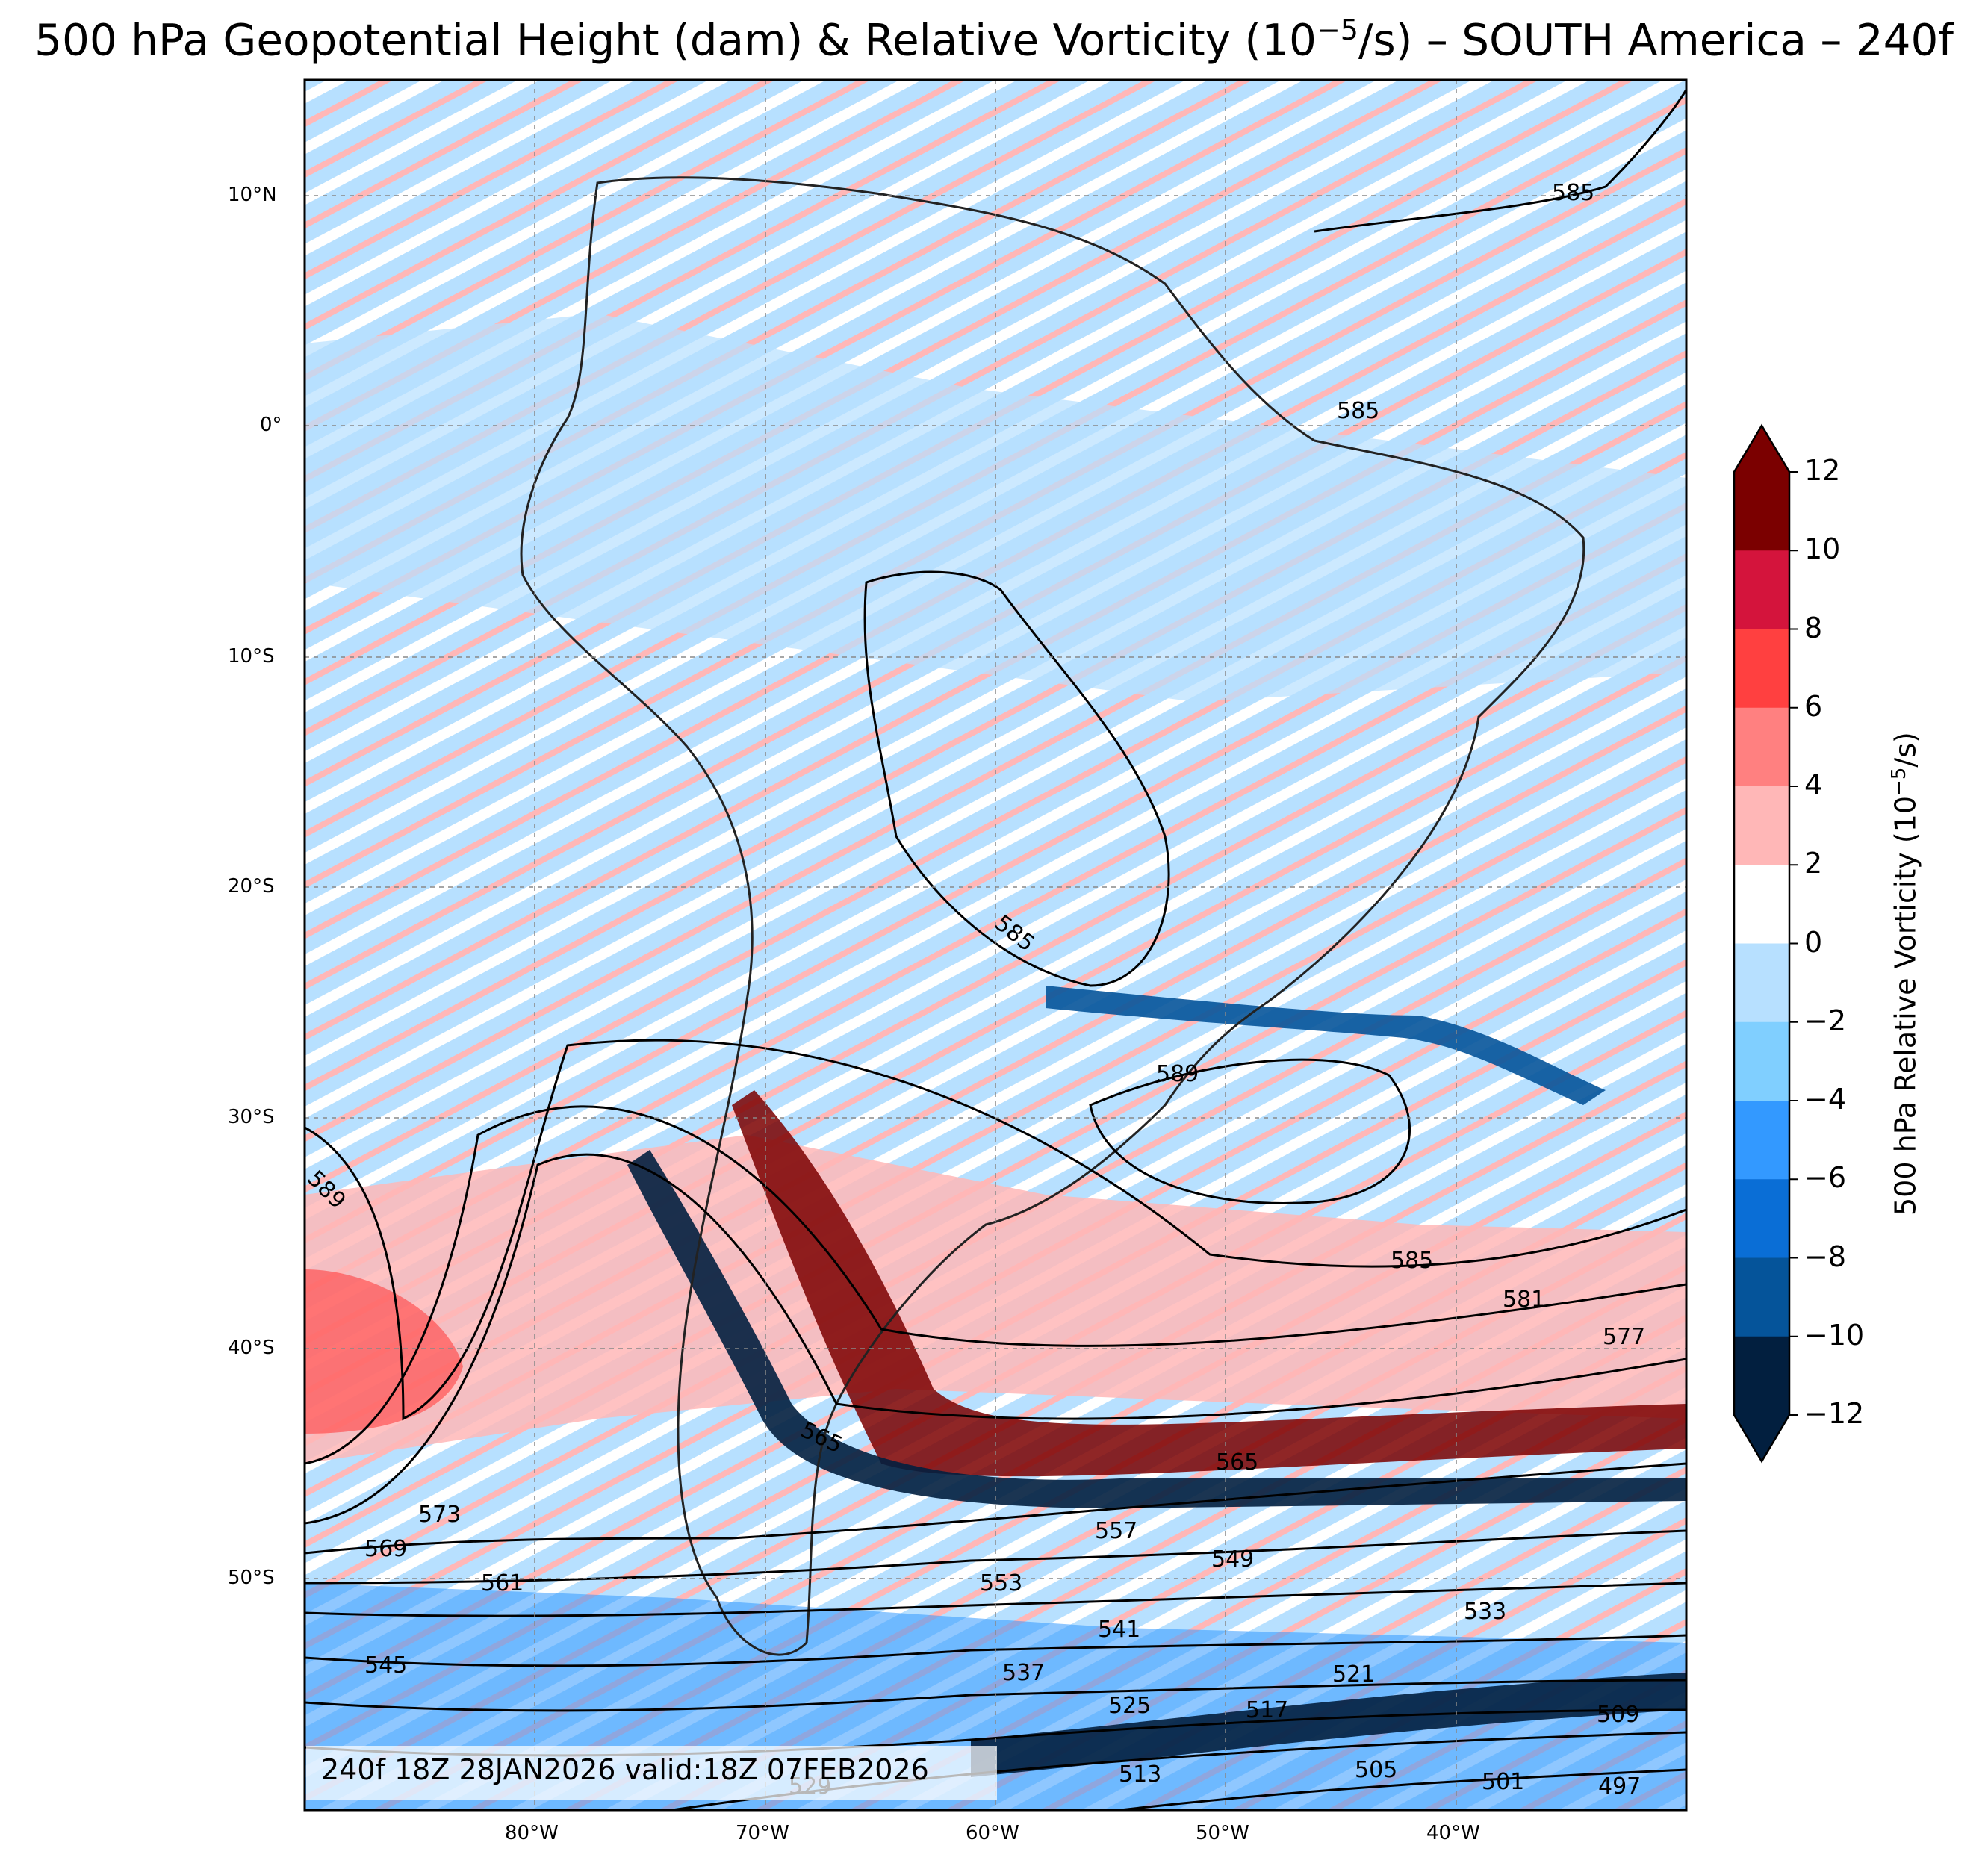 Image resolution: width=1988 pixels, height=1869 pixels. Describe the element at coordinates (385, 1666) in the screenshot. I see `contour-label: 545` at that location.